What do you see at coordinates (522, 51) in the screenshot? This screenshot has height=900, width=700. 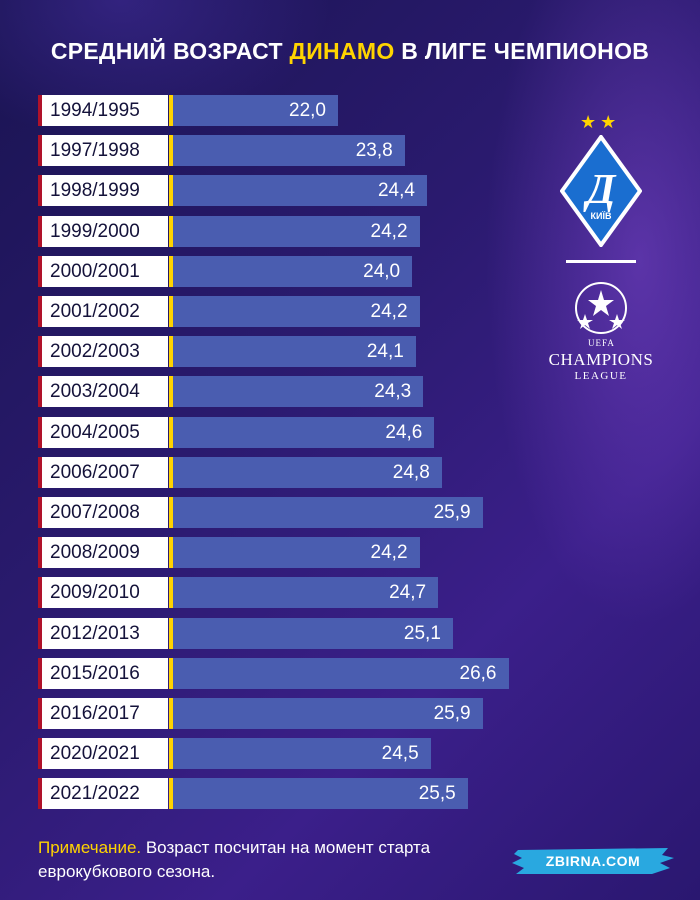 I see `title-part-2: В ЛИГЕ ЧЕМПИОНОВ` at bounding box center [522, 51].